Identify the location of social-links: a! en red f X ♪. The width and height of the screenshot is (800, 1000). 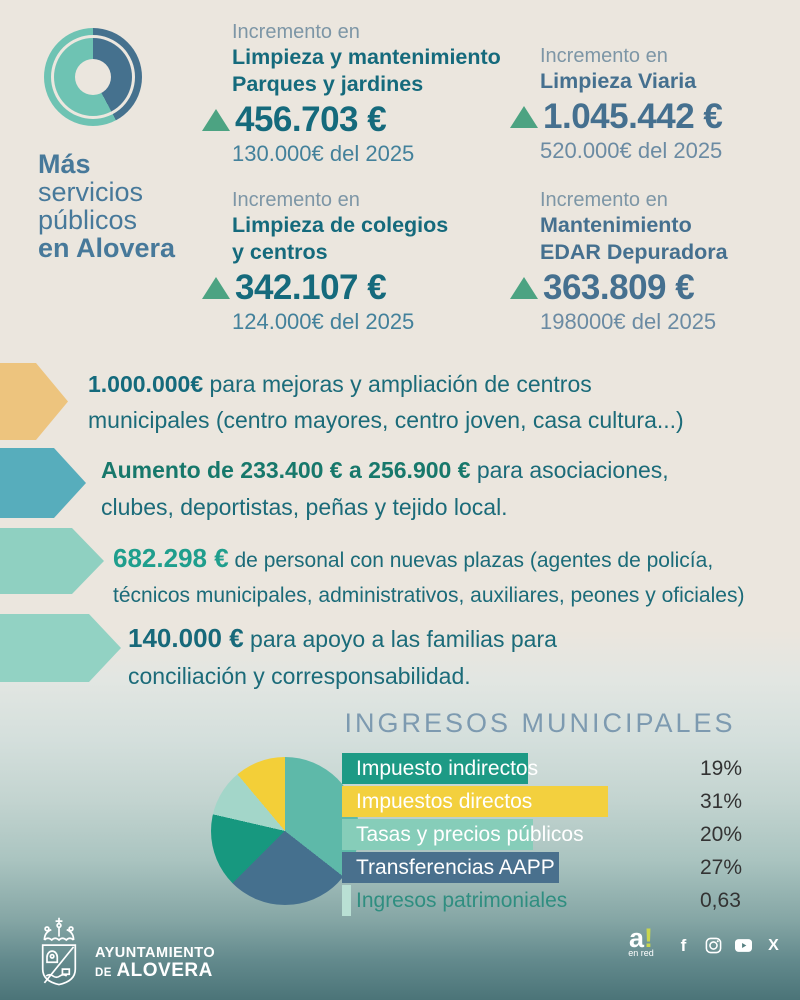
(710, 942).